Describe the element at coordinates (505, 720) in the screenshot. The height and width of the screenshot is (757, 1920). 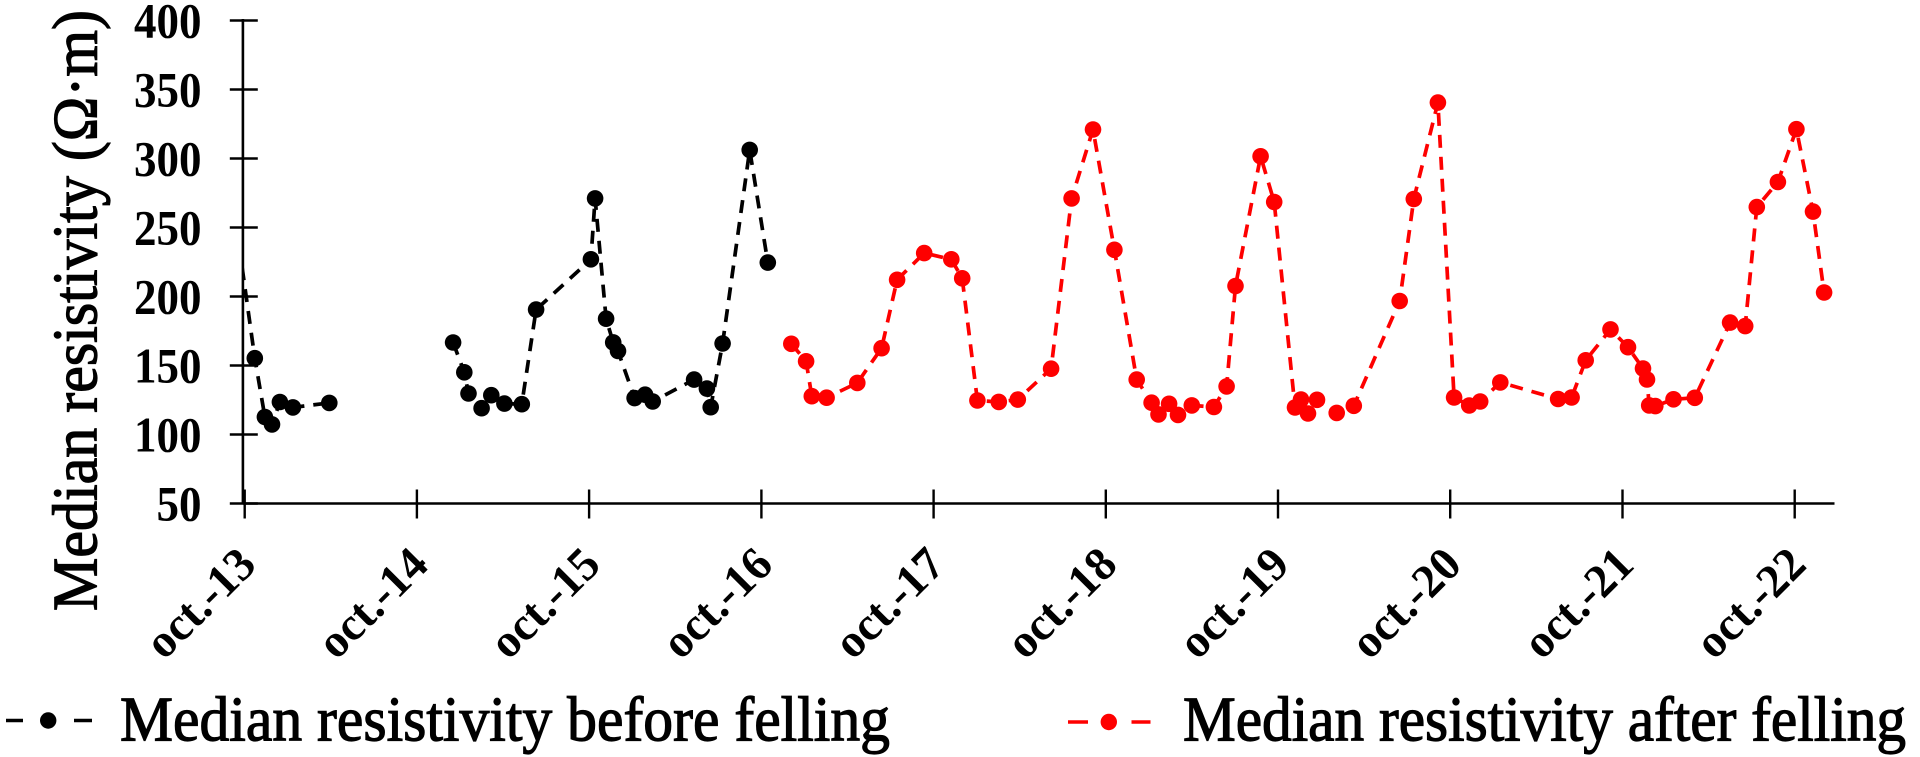
I see `svg-text:Median resistivity before fell: Median resistivity before felling` at that location.